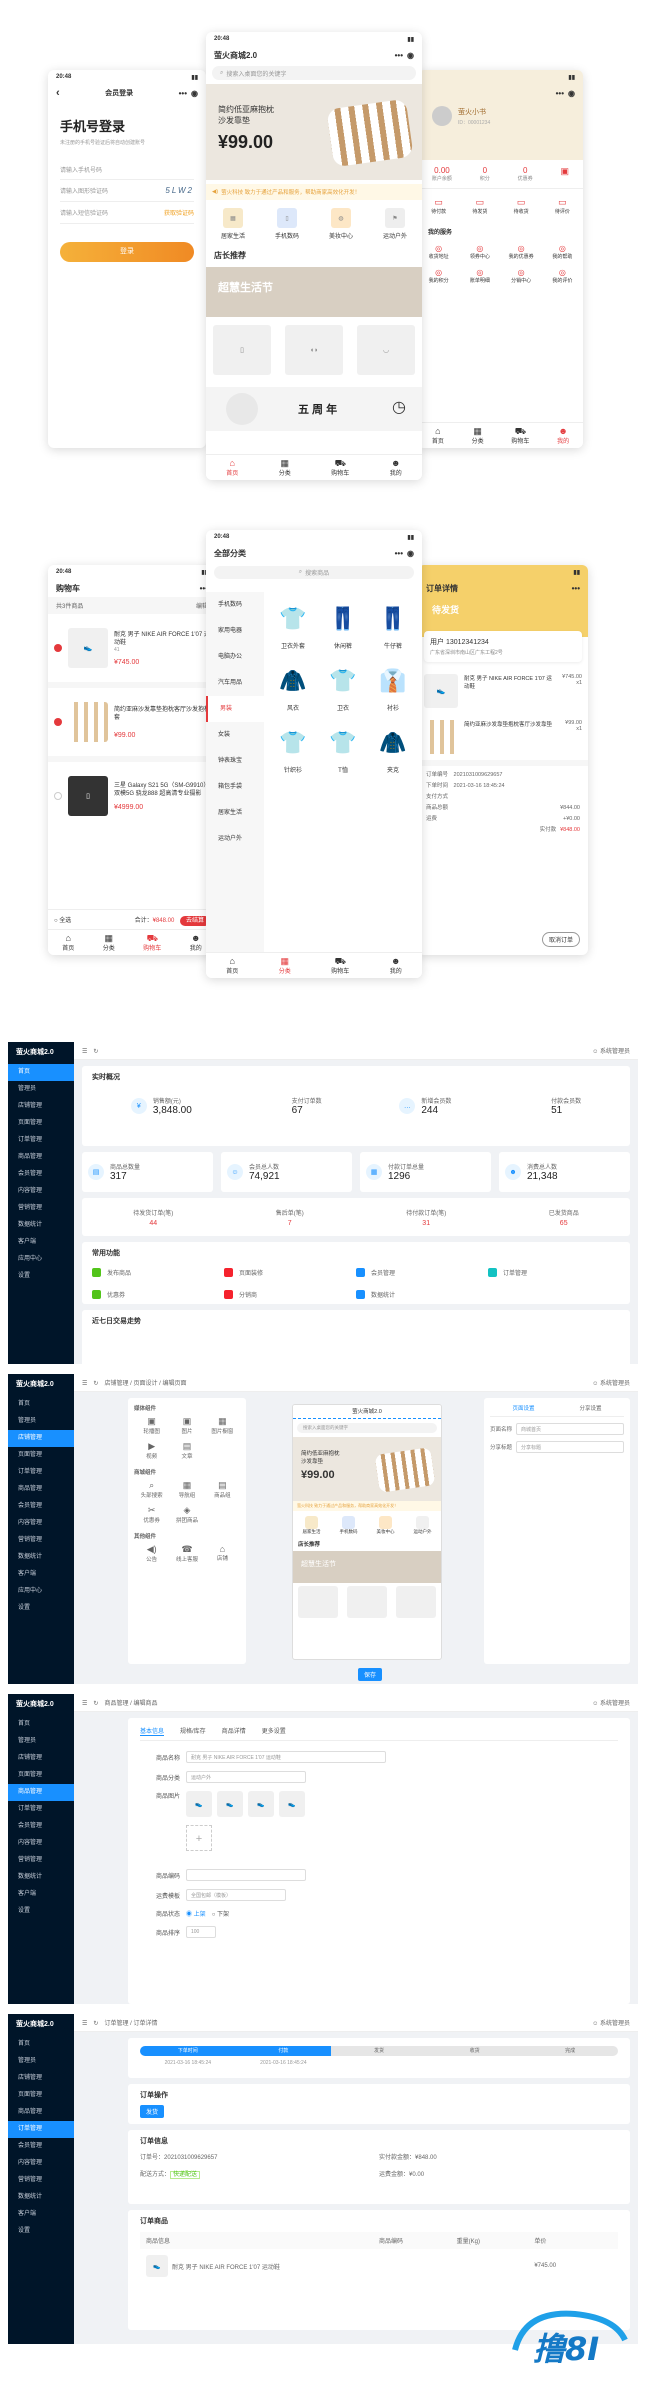  Describe the element at coordinates (193, 1732) in the screenshot. I see `tab-spec: 规格/库存` at that location.